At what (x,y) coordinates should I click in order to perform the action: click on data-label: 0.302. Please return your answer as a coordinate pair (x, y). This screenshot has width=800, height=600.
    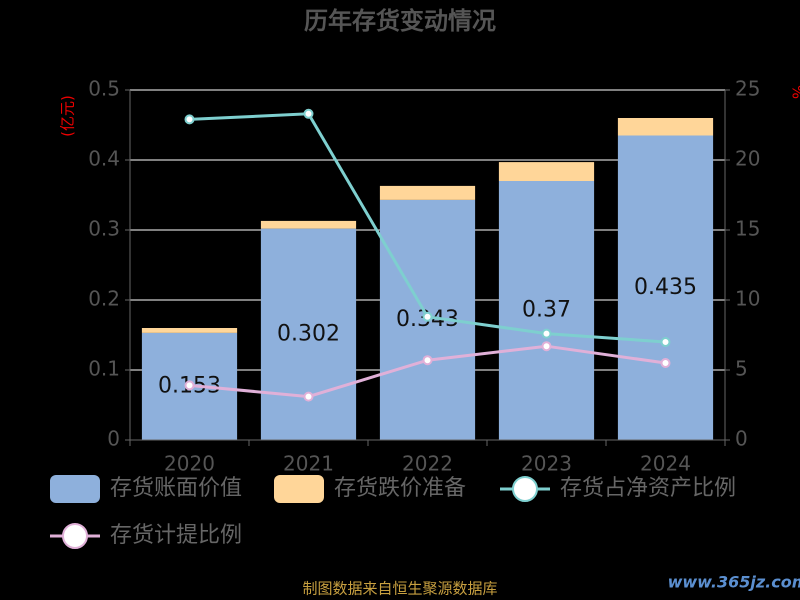
    Looking at the image, I should click on (308, 333).